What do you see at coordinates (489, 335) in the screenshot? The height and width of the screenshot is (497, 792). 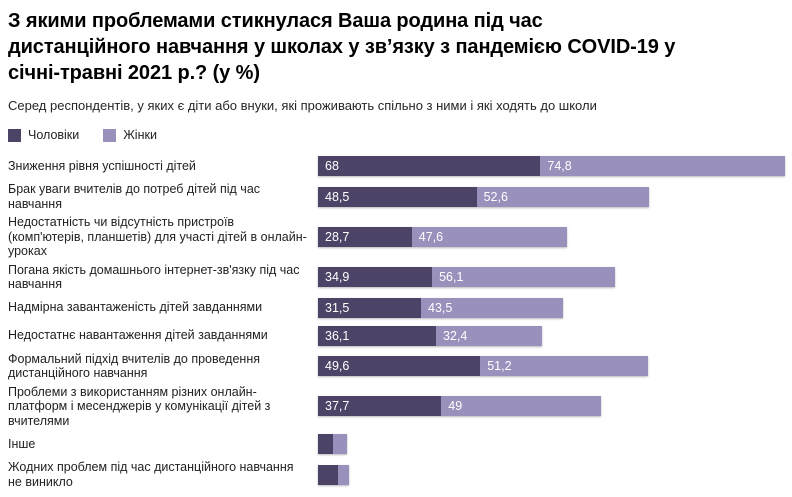 I see `bar-women-segment: 32,4` at bounding box center [489, 335].